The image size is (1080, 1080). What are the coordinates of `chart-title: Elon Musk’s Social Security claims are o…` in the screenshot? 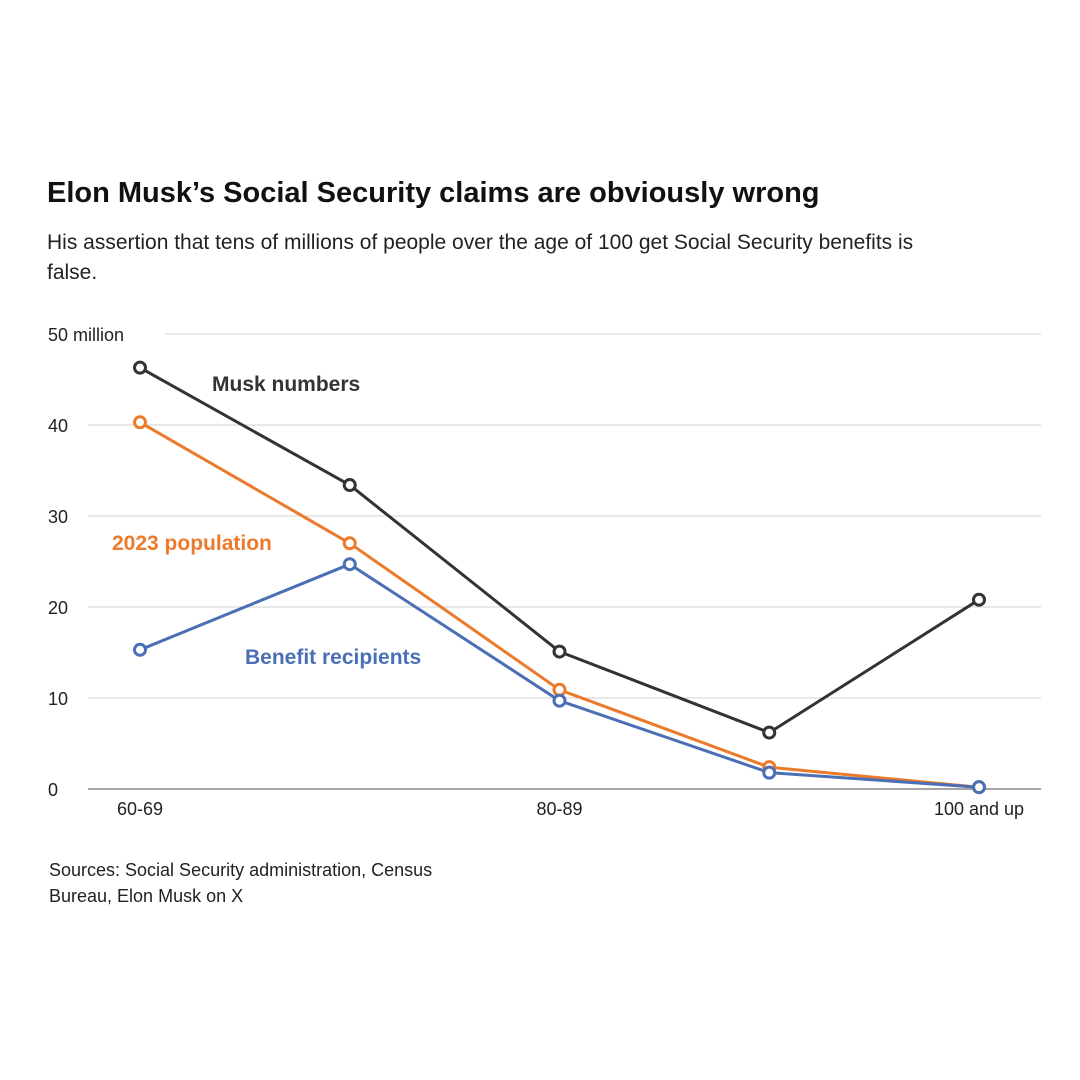 It's located at (433, 193).